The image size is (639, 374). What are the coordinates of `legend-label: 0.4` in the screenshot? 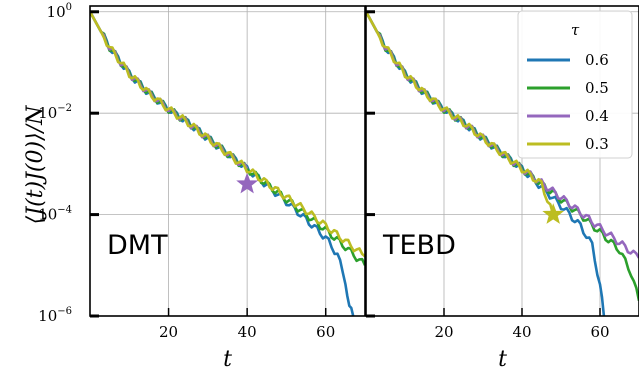 It's located at (597, 116).